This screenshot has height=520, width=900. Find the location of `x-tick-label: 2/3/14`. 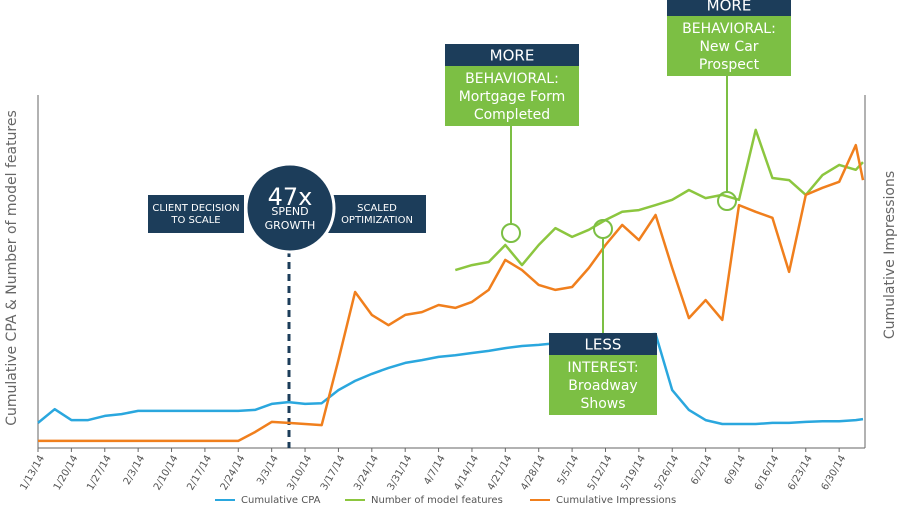

x-tick-label: 2/3/14 is located at coordinates (135, 470).